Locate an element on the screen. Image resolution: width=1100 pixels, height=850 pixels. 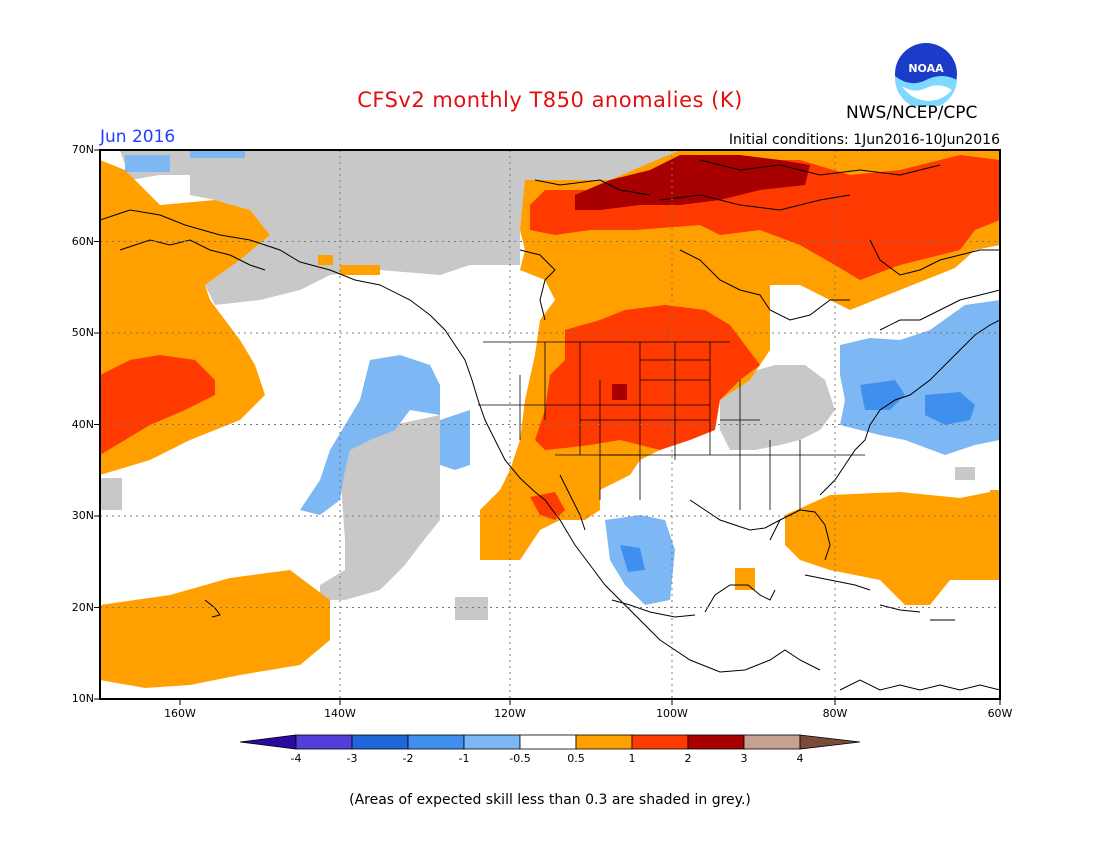
lat-label: 50N is located at coordinates (82, 332).